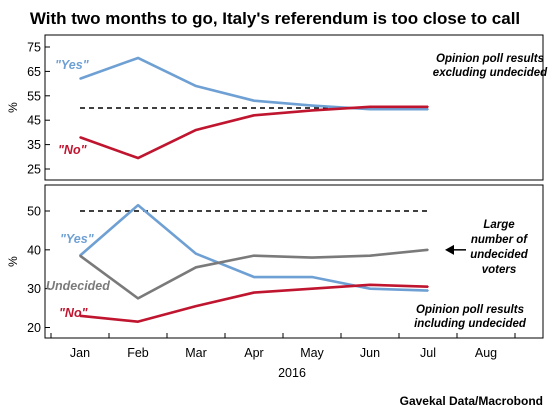  Describe the element at coordinates (253, 83) in the screenshot. I see `series-line-yes` at that location.